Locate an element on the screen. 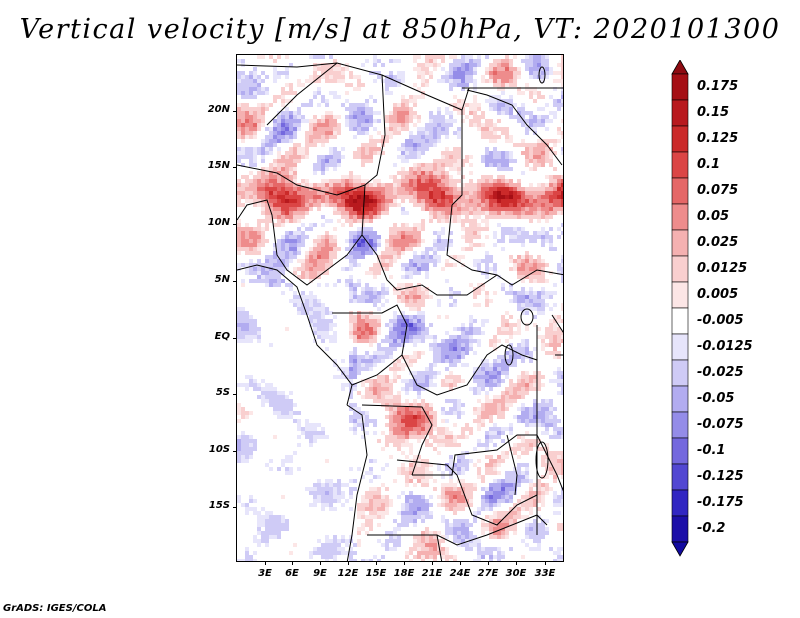  longitude-label: 18E is located at coordinates (404, 573).